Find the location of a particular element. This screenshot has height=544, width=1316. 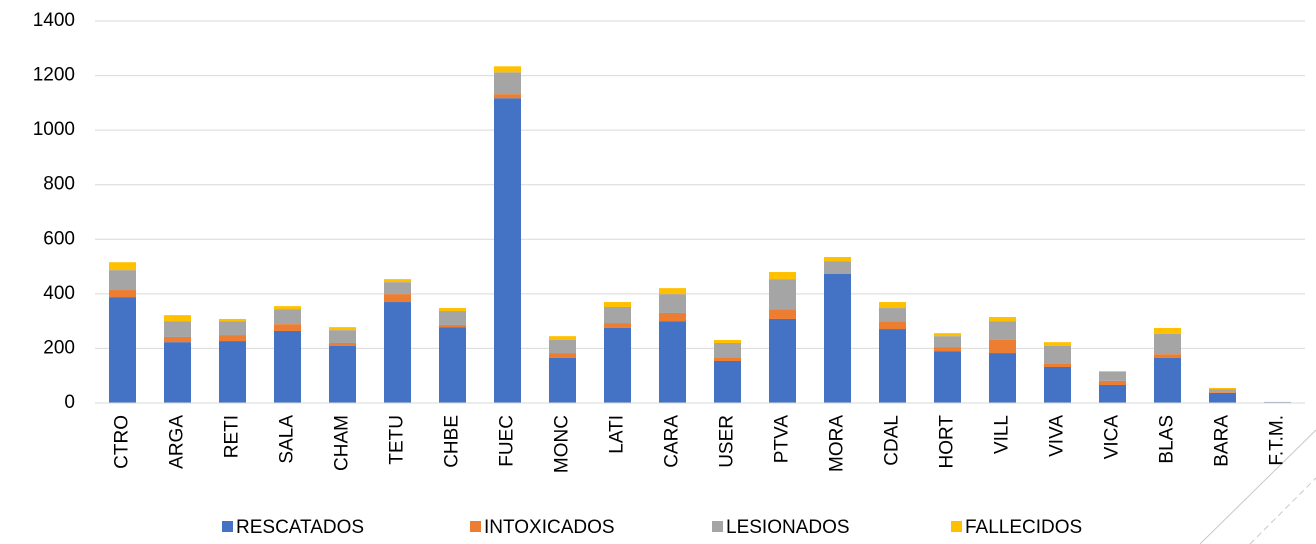

x-tick-label: LATI is located at coordinates (617, 434).